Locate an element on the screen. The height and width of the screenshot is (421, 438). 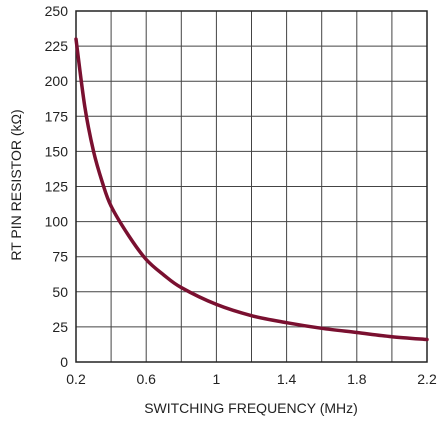
y-tick-label: 200 is located at coordinates (57, 81).